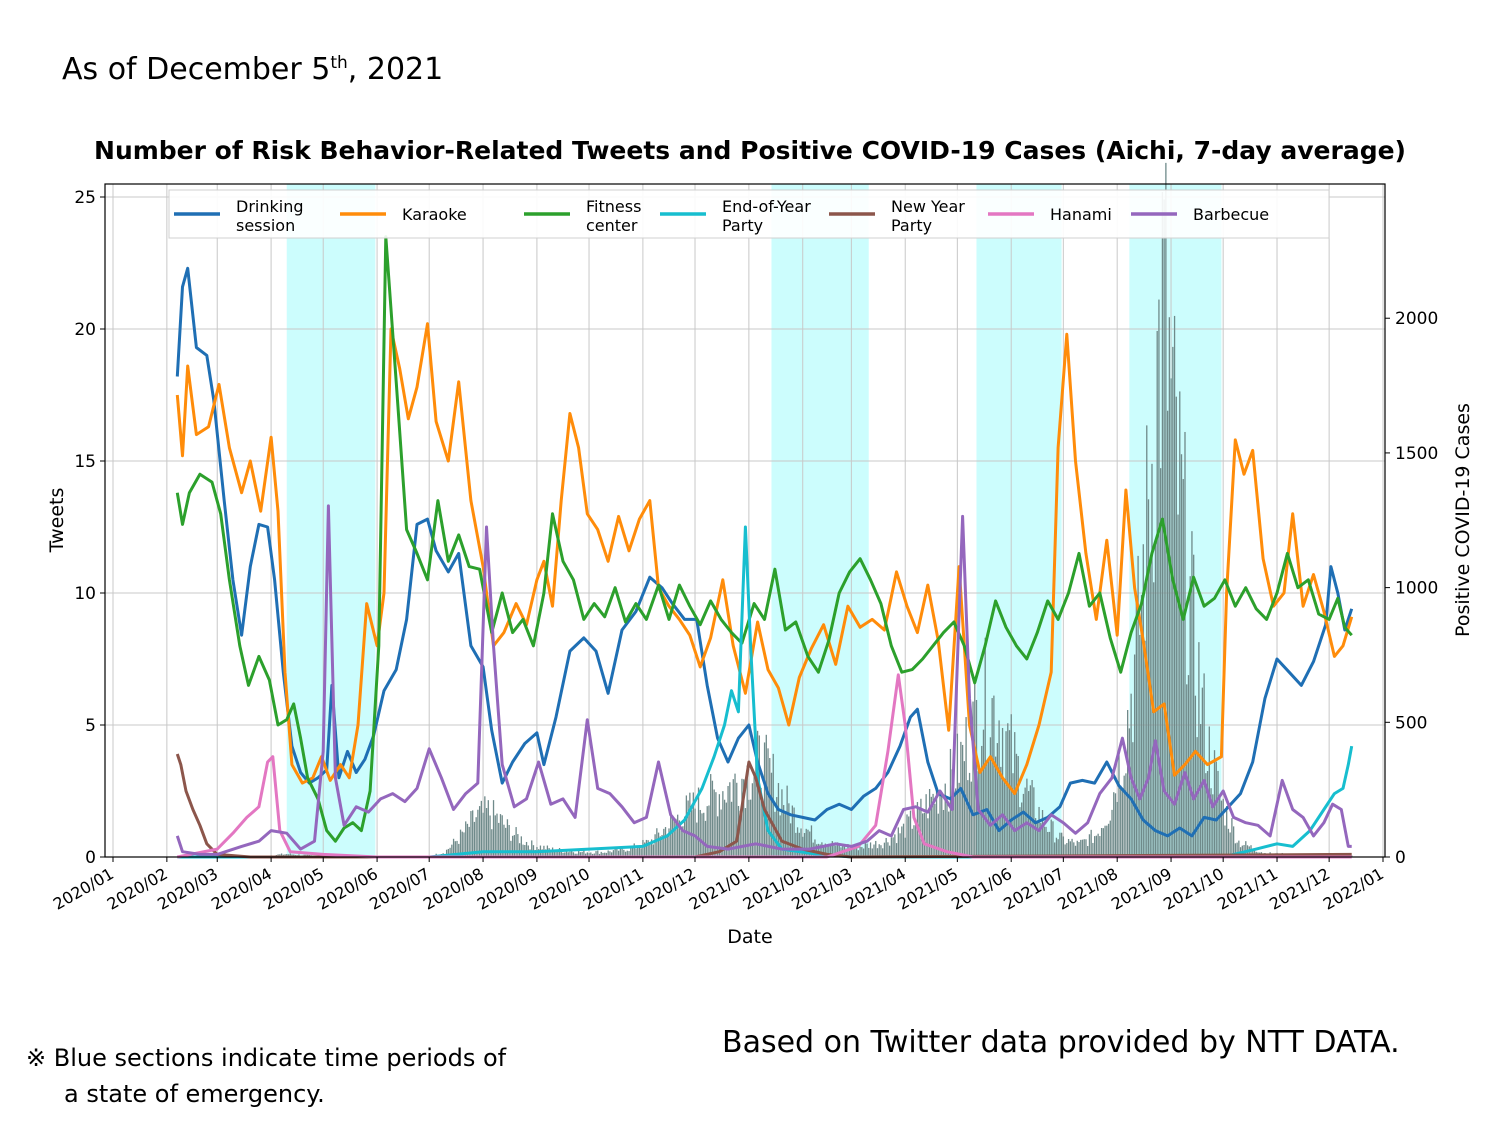 This screenshot has width=1500, height=1125. Describe the element at coordinates (1193, 889) in the screenshot. I see `x-tick-label: 2021/10` at that location.